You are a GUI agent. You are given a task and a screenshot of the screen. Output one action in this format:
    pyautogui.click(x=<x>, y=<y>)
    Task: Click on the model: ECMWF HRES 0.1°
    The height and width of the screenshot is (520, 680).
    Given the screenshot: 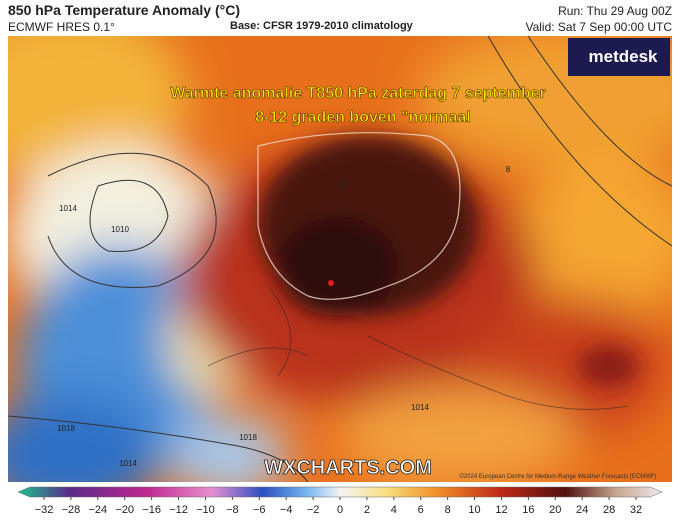 What is the action you would take?
    pyautogui.click(x=61, y=27)
    